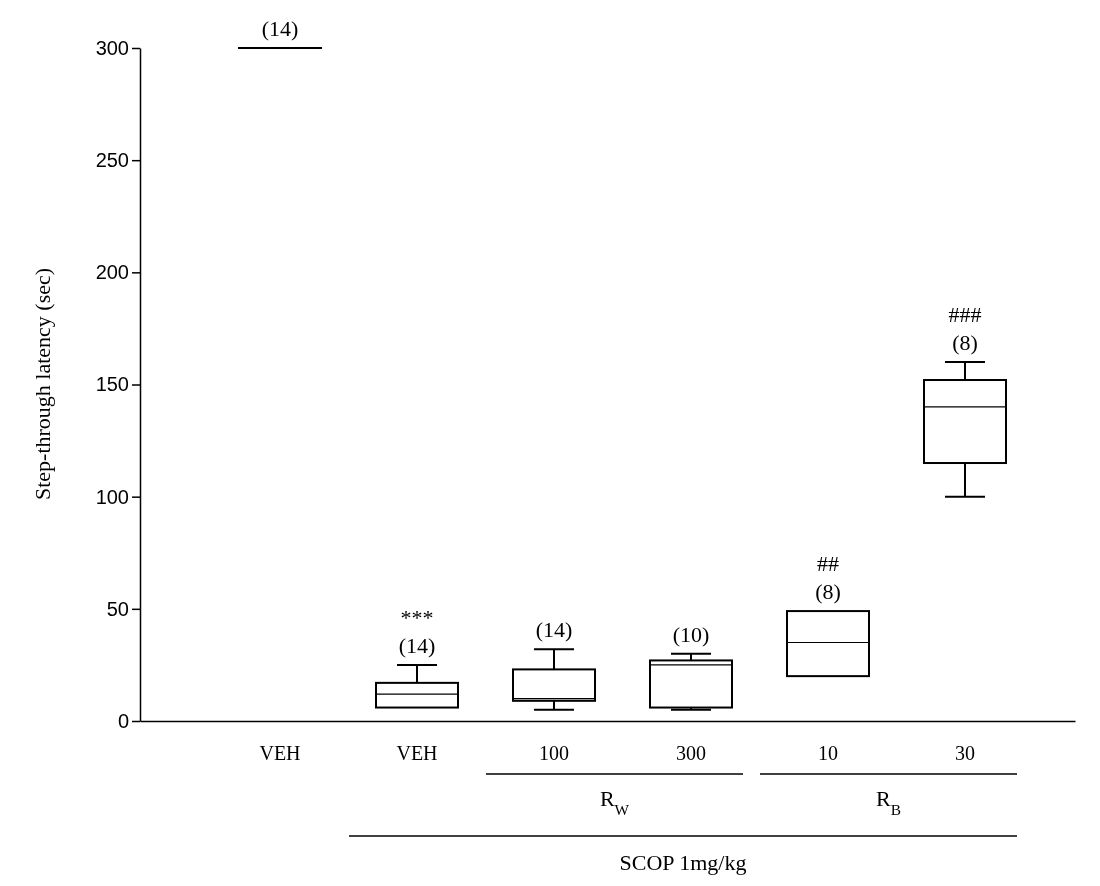  I want to click on y-tick-label: 100, so click(112, 496).